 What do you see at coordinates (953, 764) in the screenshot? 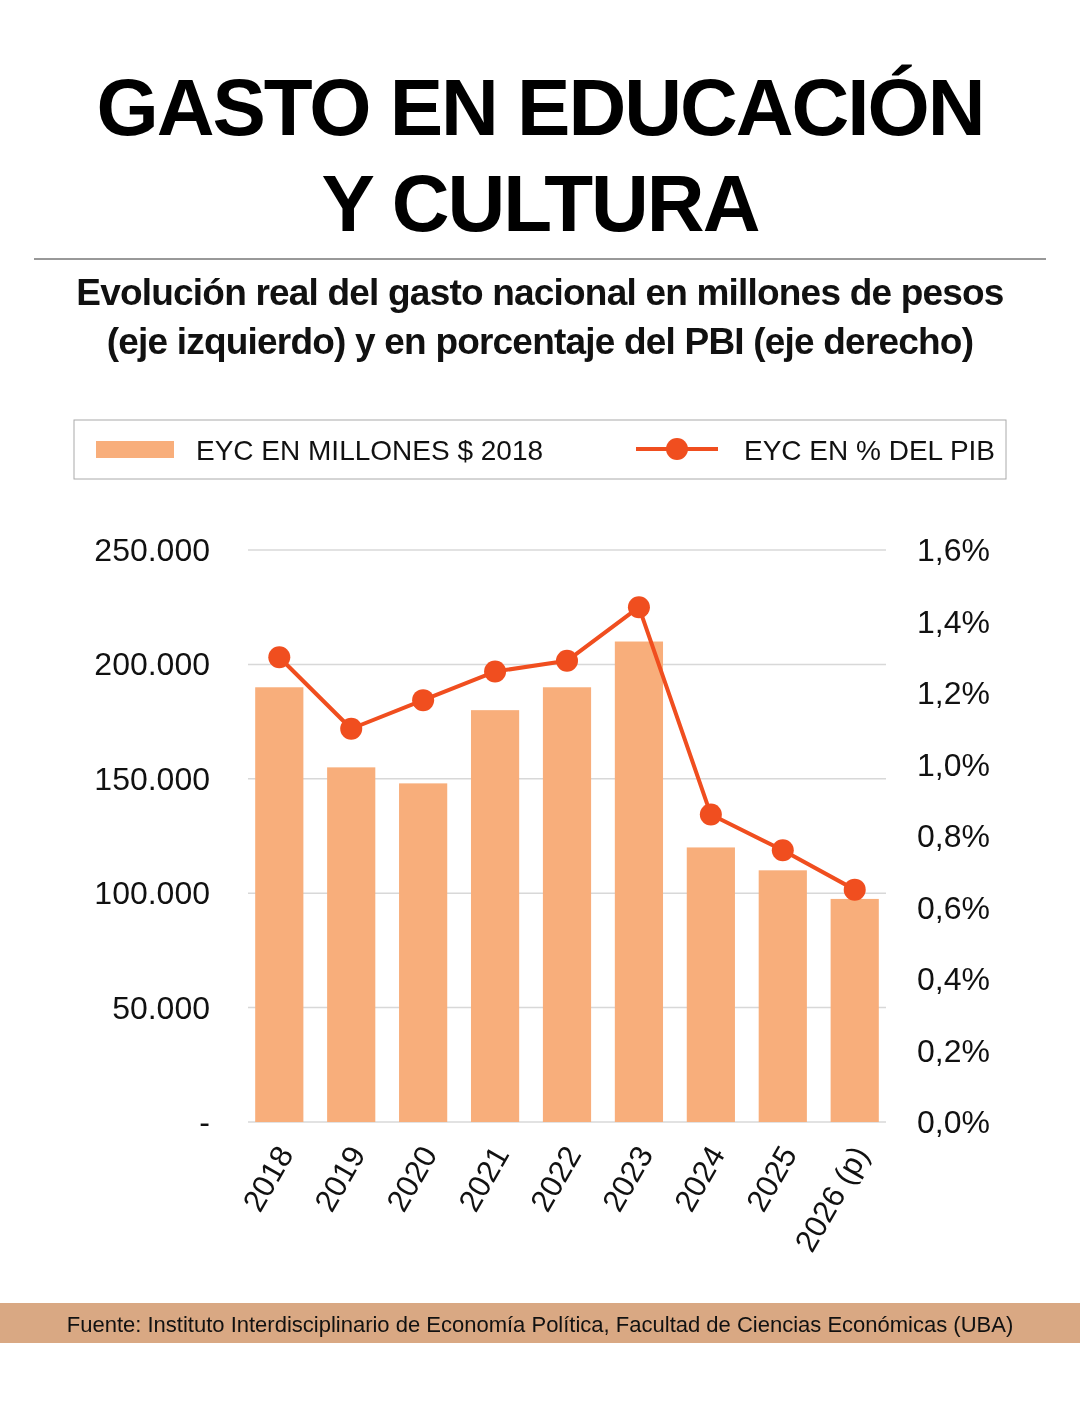
I see `y2-tick-label: 1,0%` at bounding box center [953, 764].